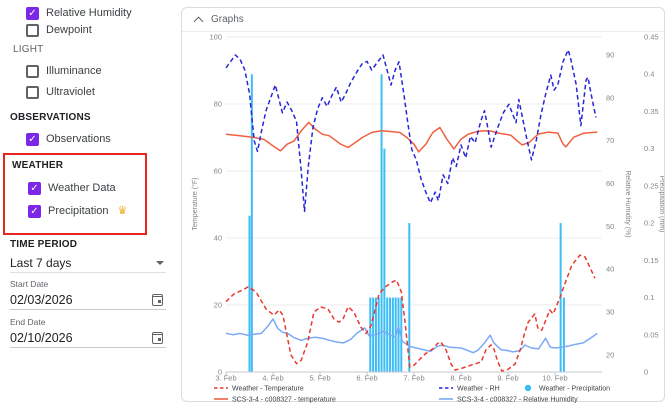  What do you see at coordinates (122, 210) in the screenshot?
I see `premium-crown-icon: ♛` at bounding box center [122, 210].